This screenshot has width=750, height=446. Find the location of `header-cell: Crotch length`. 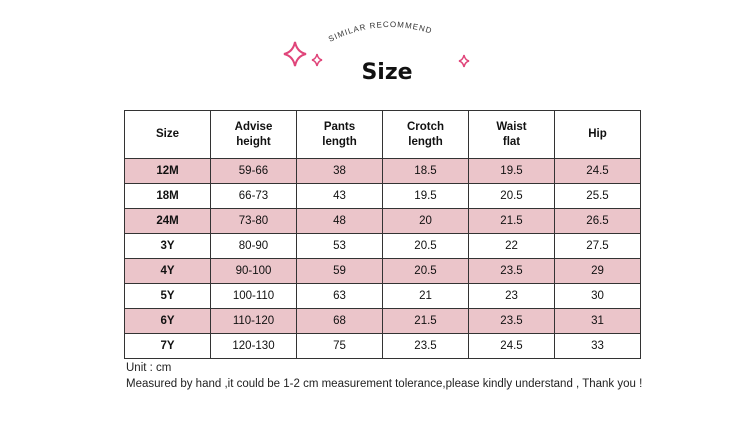

header-cell: Crotch length is located at coordinates (425, 134).